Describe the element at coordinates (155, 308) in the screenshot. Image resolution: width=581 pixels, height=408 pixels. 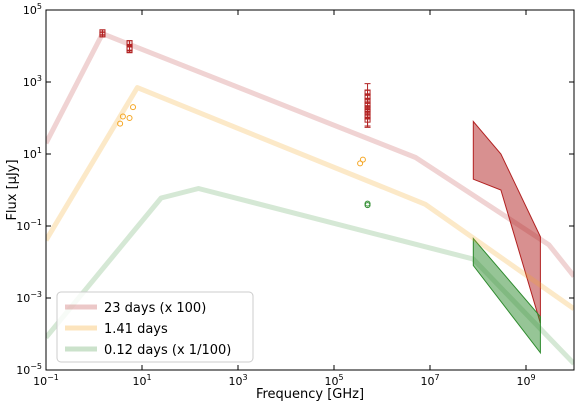
I see `legend-label: 23 days (x 100)` at that location.